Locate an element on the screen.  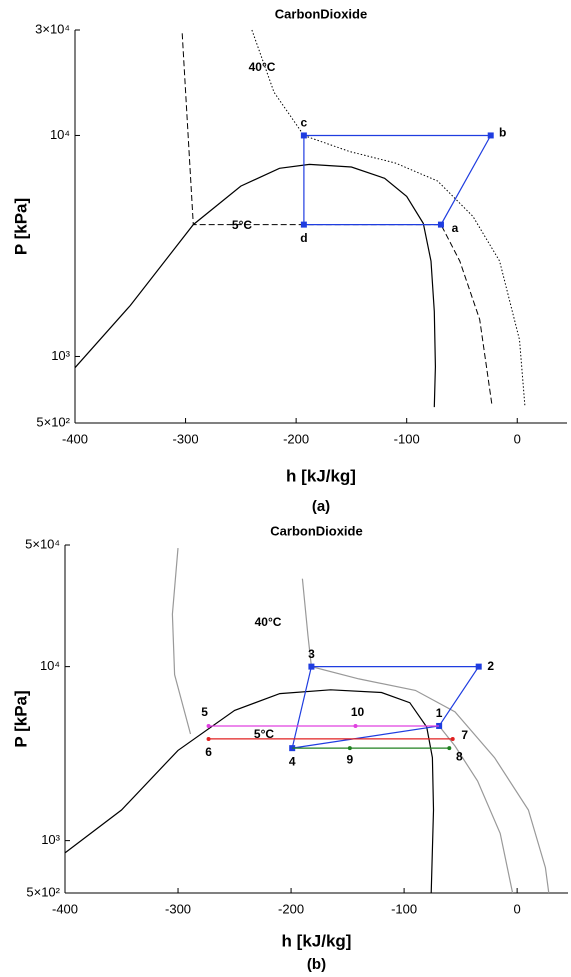
caption: (a) is located at coordinates (321, 506).